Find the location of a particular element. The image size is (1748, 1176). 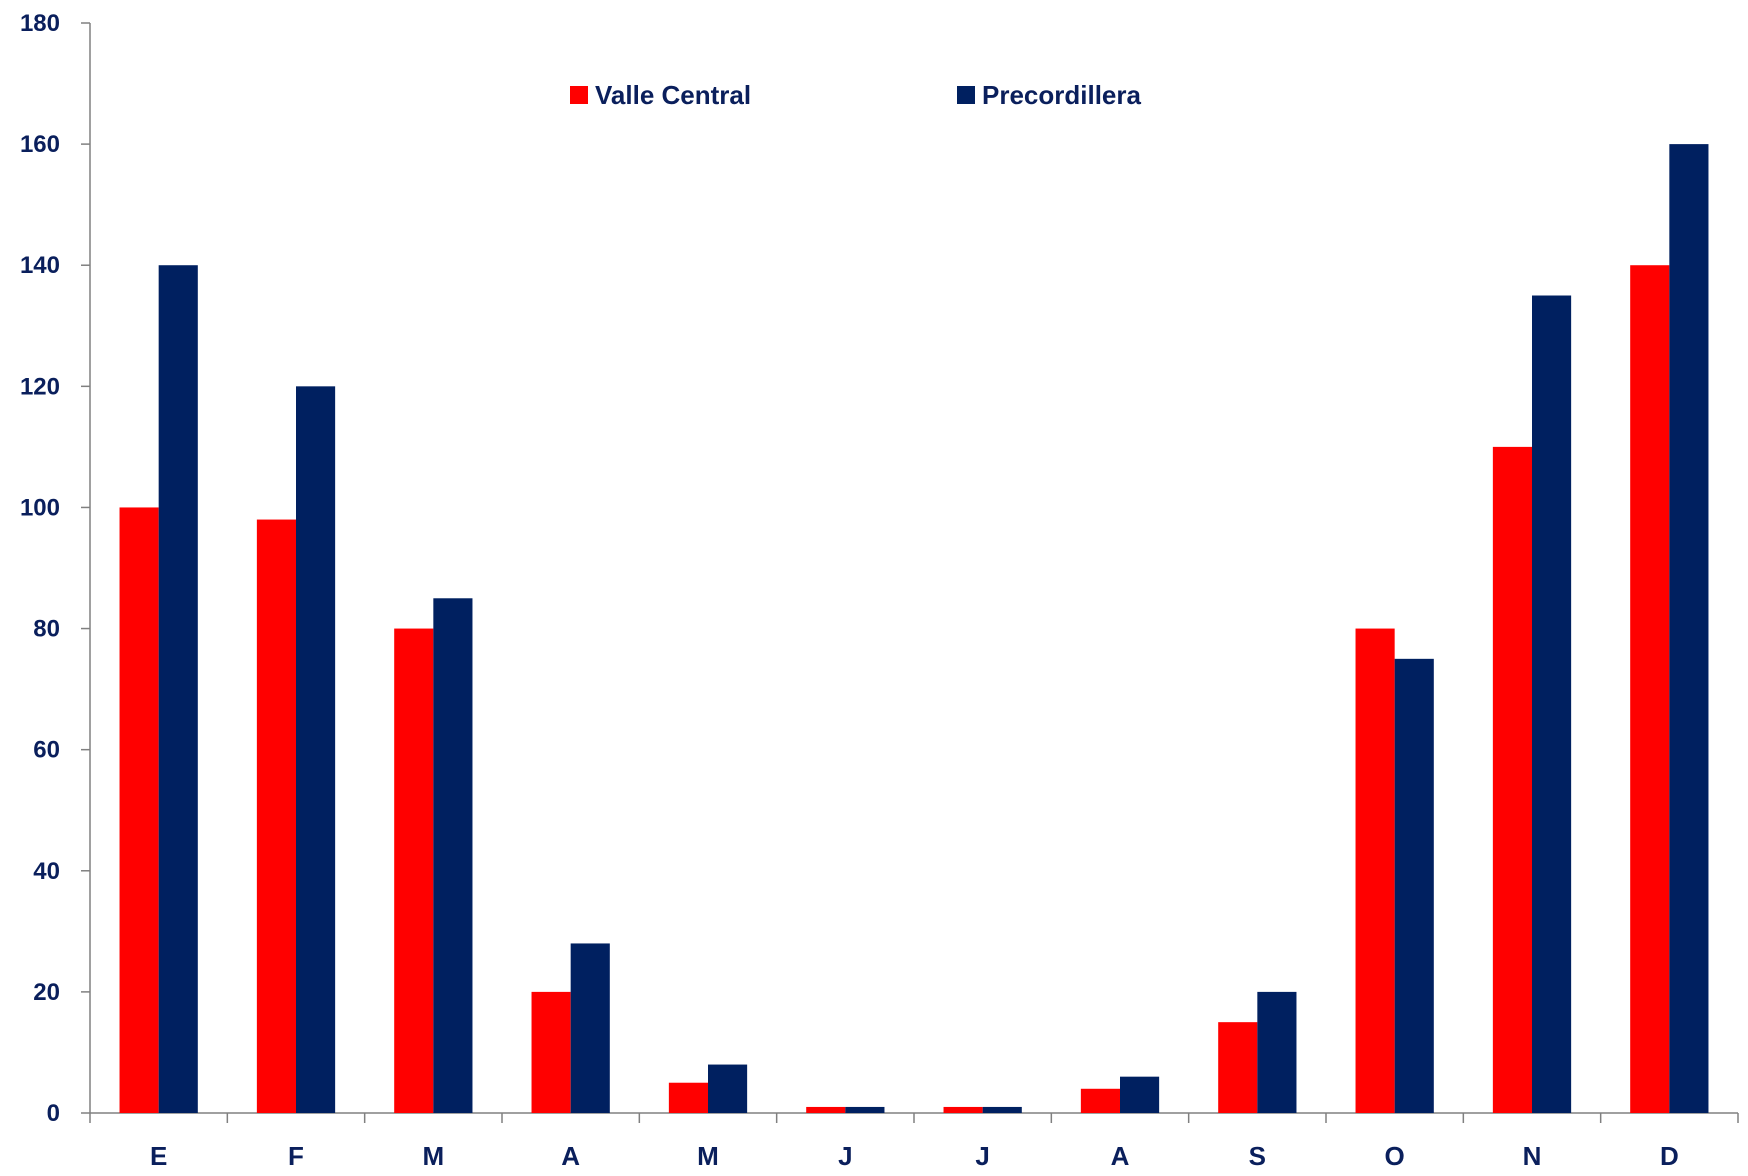

legend-label: Precordillera is located at coordinates (1062, 95).